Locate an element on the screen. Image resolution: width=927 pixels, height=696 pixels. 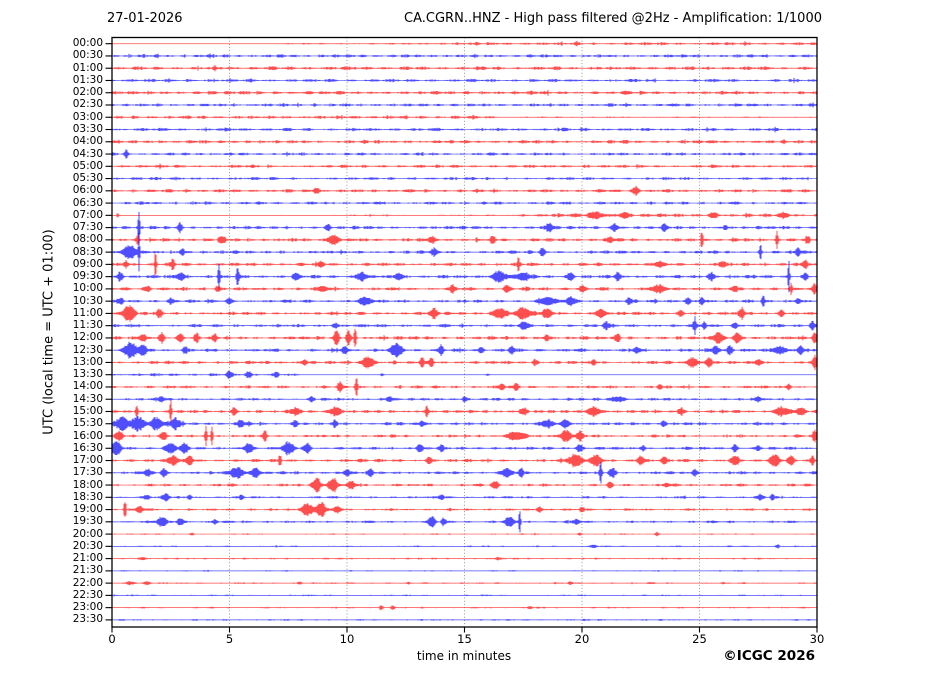
y-tick-label: 21:00 is located at coordinates (87, 558).